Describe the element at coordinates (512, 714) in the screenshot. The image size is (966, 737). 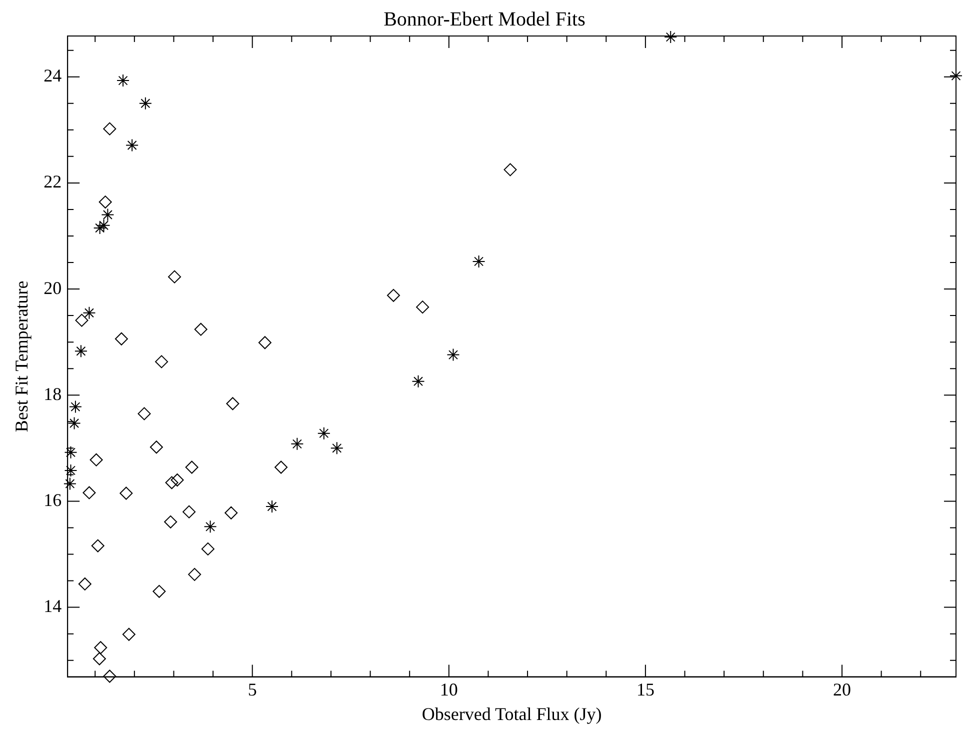
I see `x-axis-title: Observed Total Flux (Jy)` at that location.